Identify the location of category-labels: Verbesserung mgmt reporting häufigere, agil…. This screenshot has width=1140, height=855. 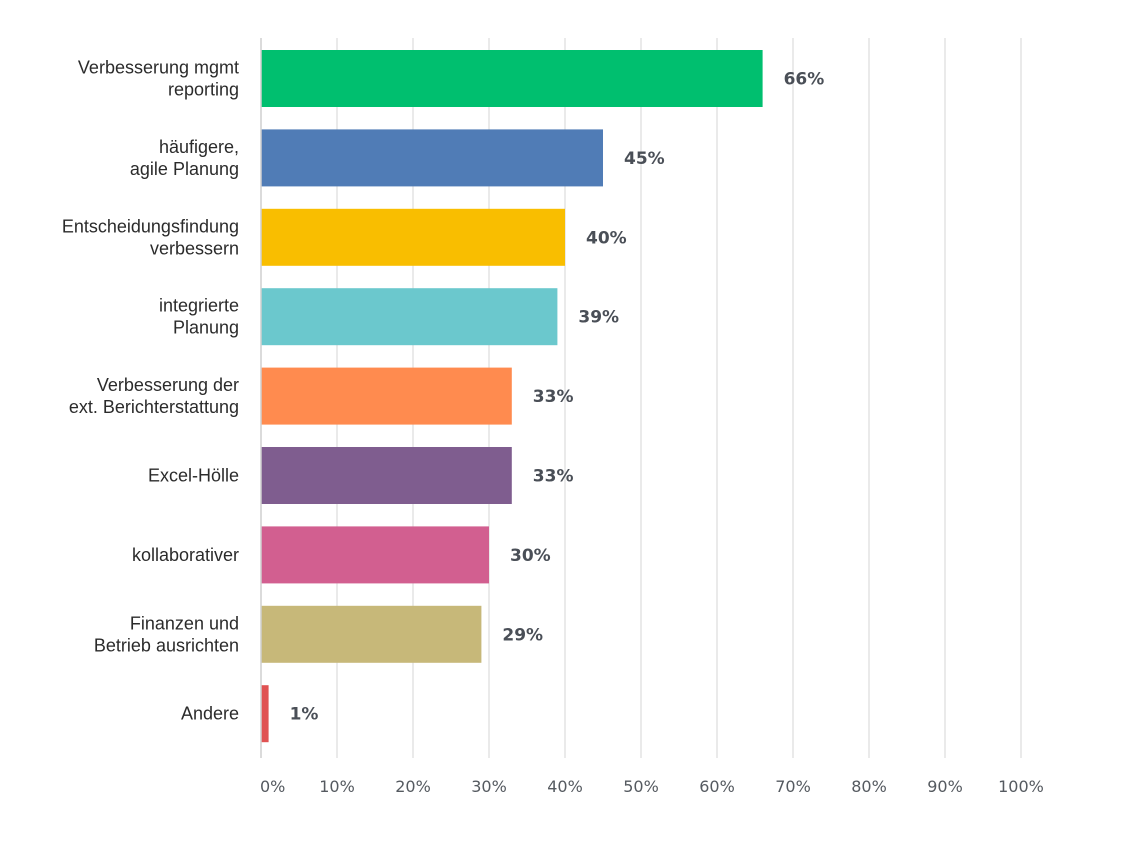
(150, 391).